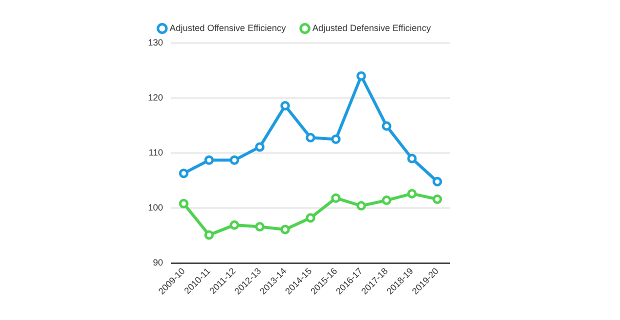 The height and width of the screenshot is (320, 620). Describe the element at coordinates (372, 27) in the screenshot. I see `legend-label: Adjusted Defensive Efficiency` at that location.